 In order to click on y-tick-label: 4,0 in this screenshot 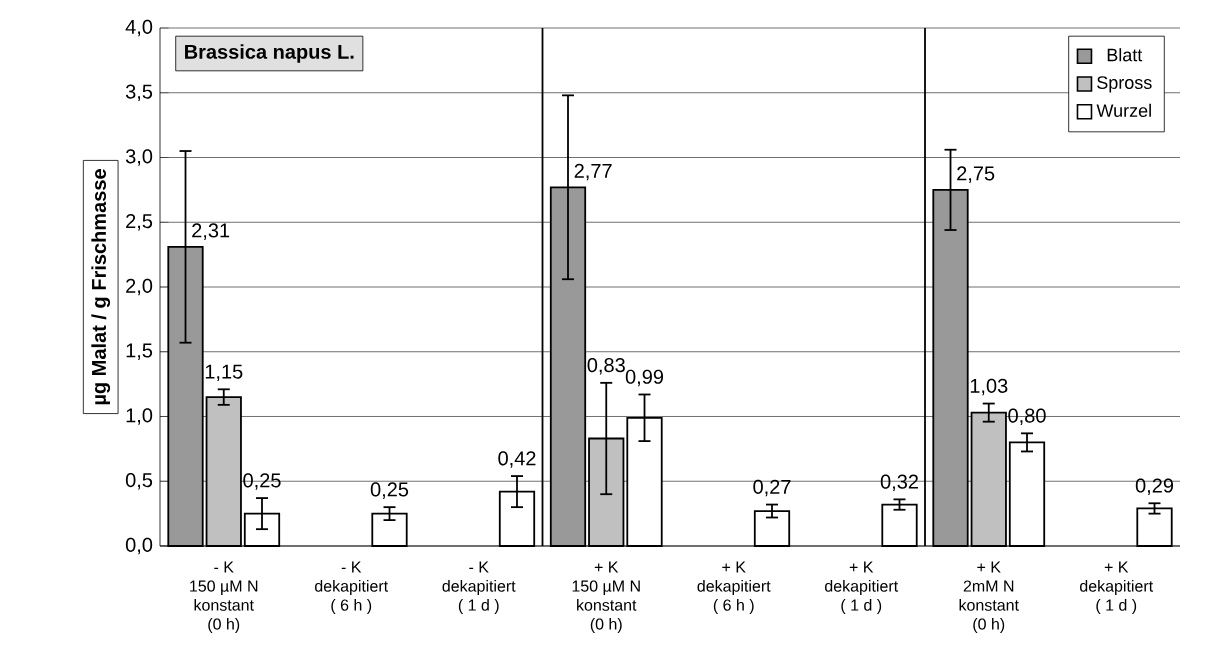, I will do `click(139, 28)`.